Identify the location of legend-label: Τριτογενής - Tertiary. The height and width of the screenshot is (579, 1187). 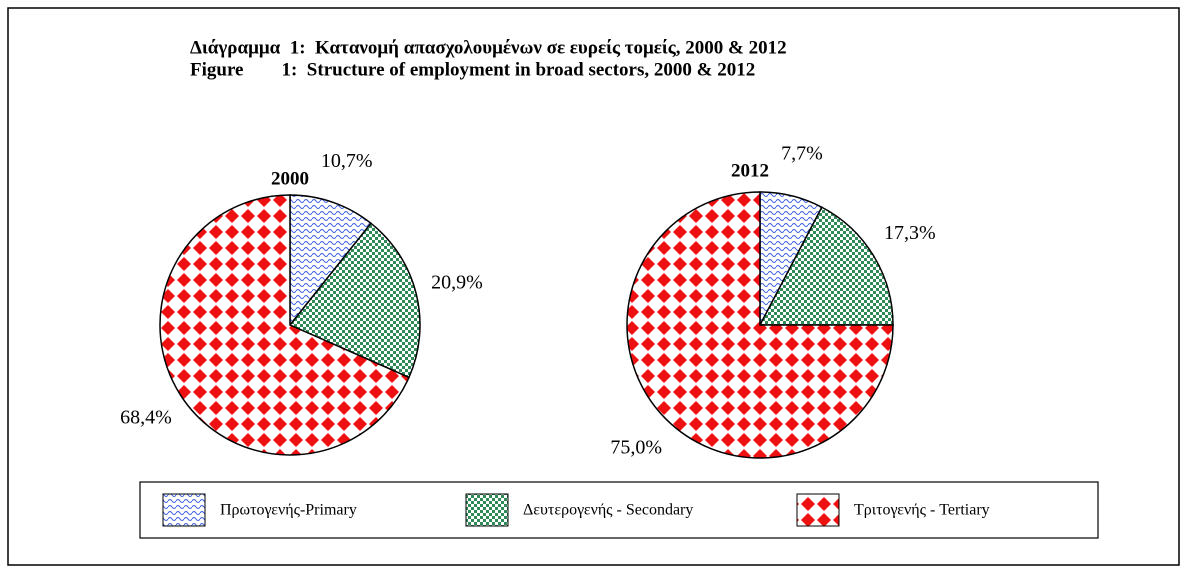
(922, 510).